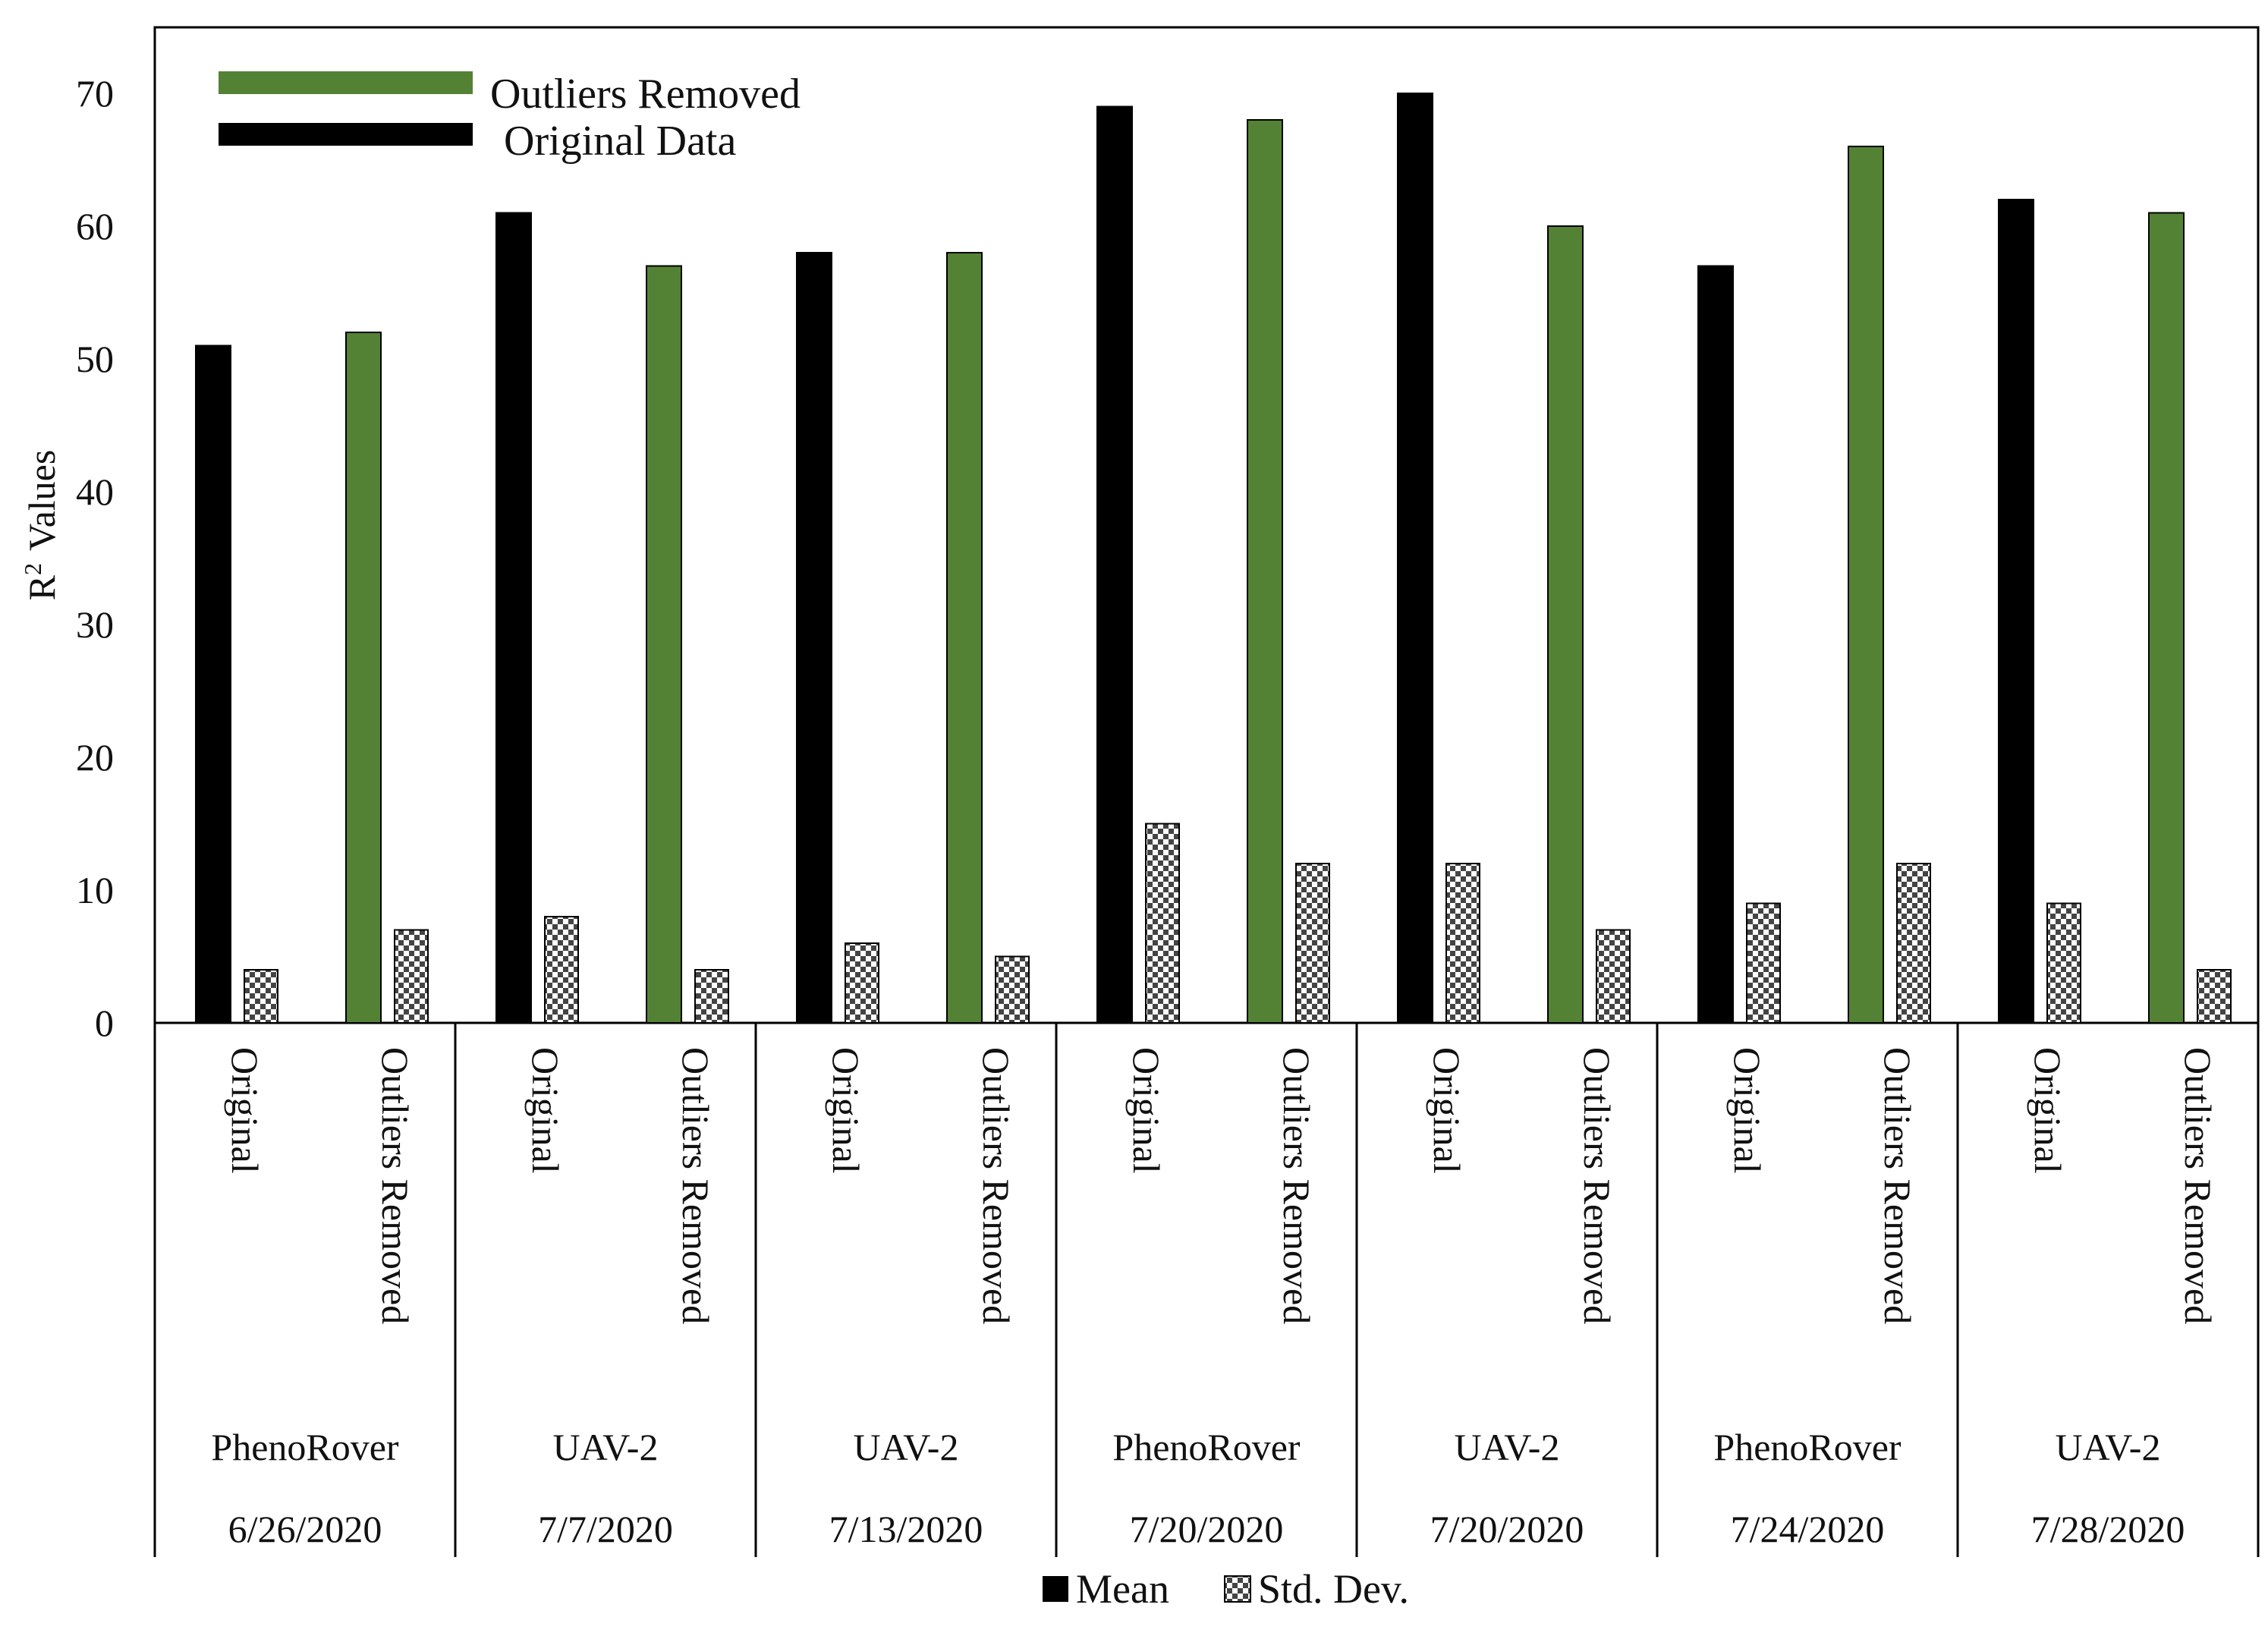  Describe the element at coordinates (1333, 1589) in the screenshot. I see `legend-std-label: Std. Dev.` at that location.